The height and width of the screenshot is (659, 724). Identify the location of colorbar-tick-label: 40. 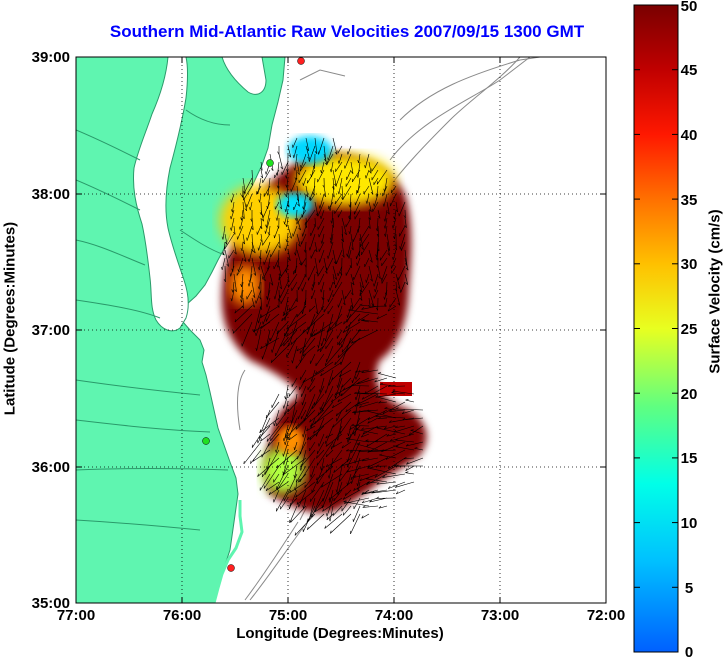
(689, 135).